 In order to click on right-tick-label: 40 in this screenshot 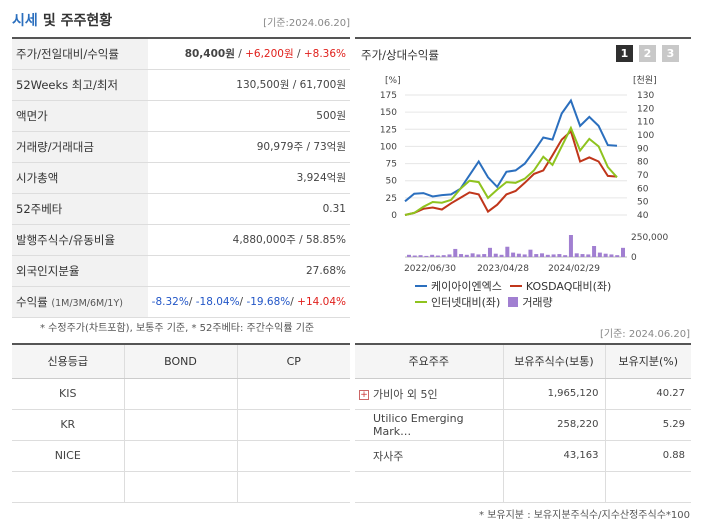, I will do `click(643, 216)`.